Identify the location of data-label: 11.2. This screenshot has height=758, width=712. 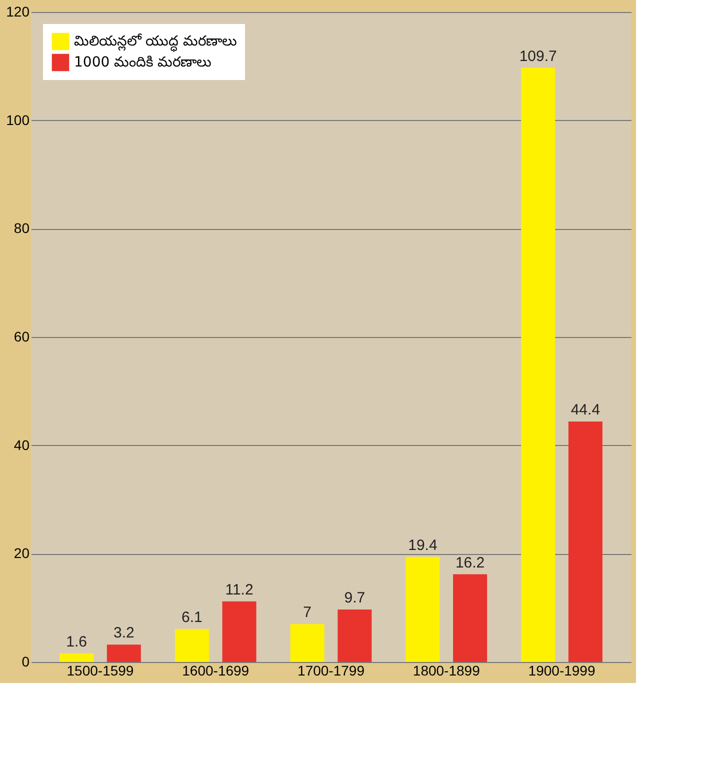
(239, 589).